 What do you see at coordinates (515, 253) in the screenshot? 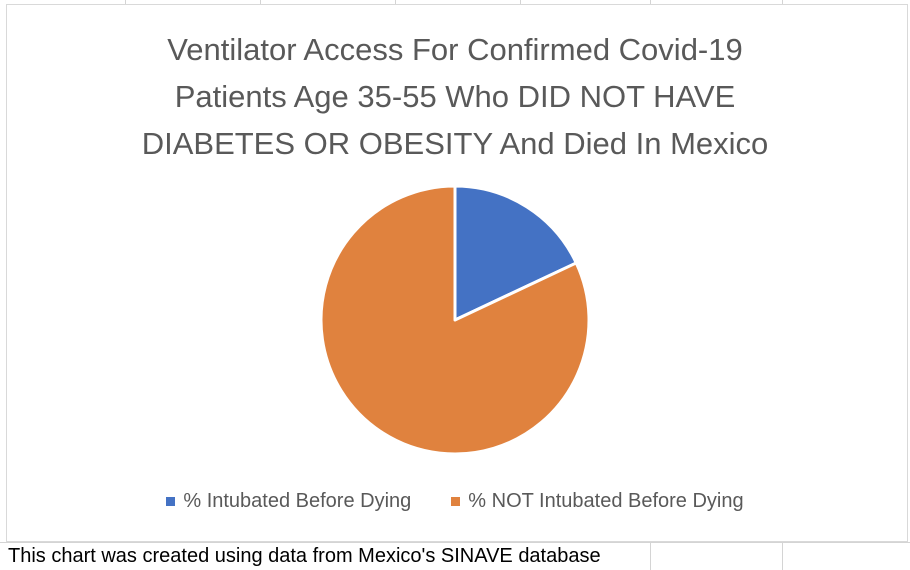
I see `pie-slice-intubated` at bounding box center [515, 253].